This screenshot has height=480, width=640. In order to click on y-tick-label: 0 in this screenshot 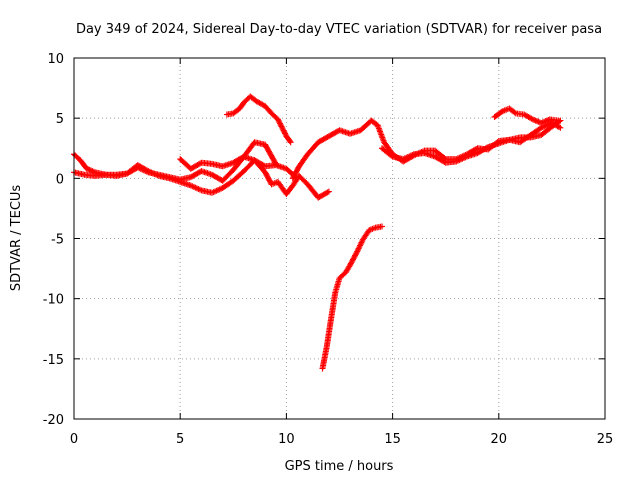, I will do `click(60, 179)`.